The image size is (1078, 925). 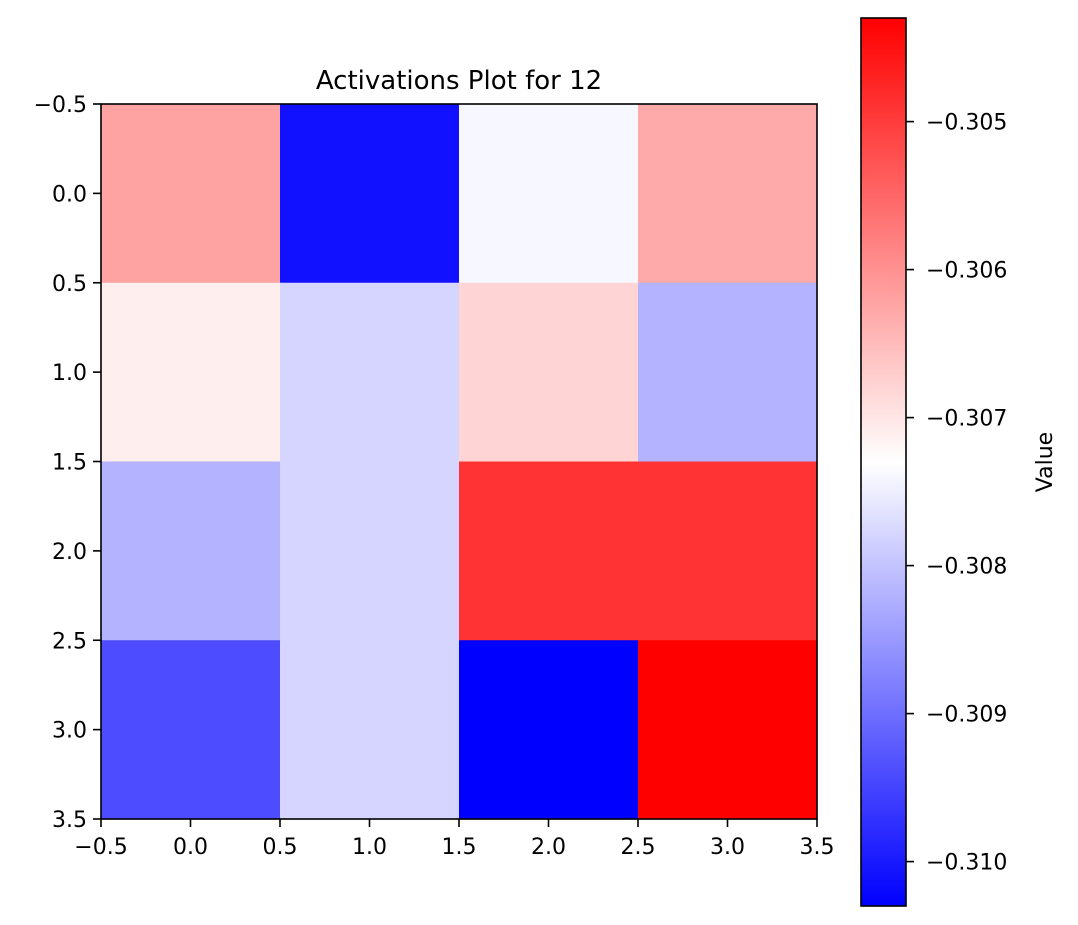 What do you see at coordinates (638, 847) in the screenshot?
I see `x-tick-label: 2.5` at bounding box center [638, 847].